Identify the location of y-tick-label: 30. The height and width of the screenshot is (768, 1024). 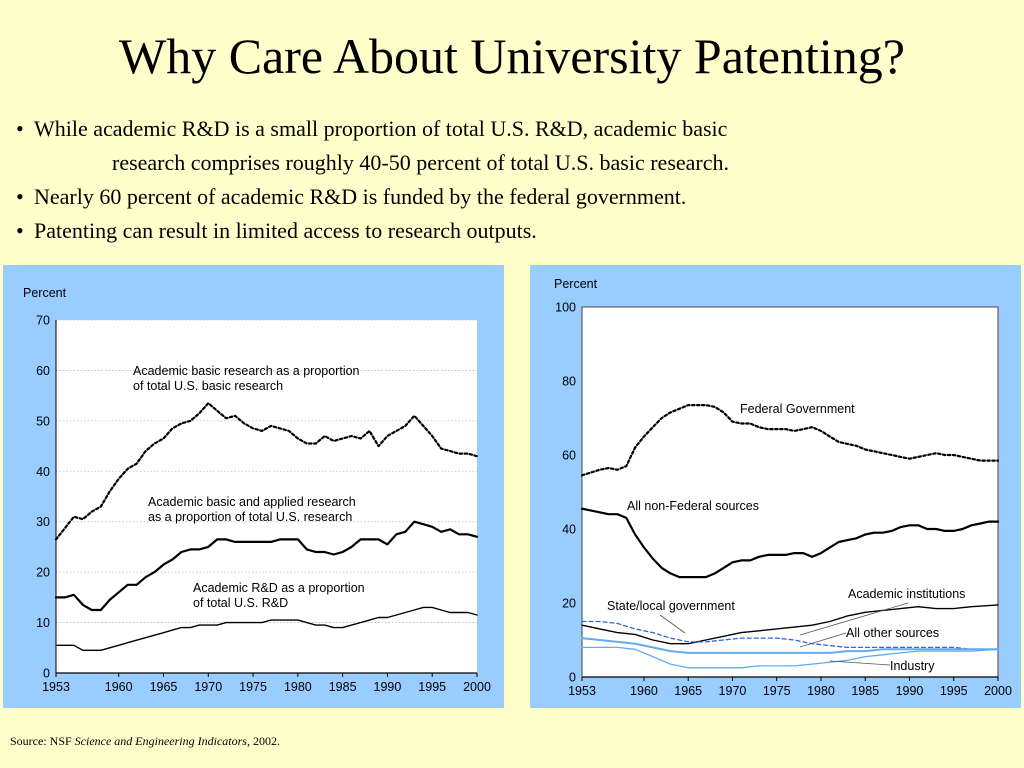
(43, 522).